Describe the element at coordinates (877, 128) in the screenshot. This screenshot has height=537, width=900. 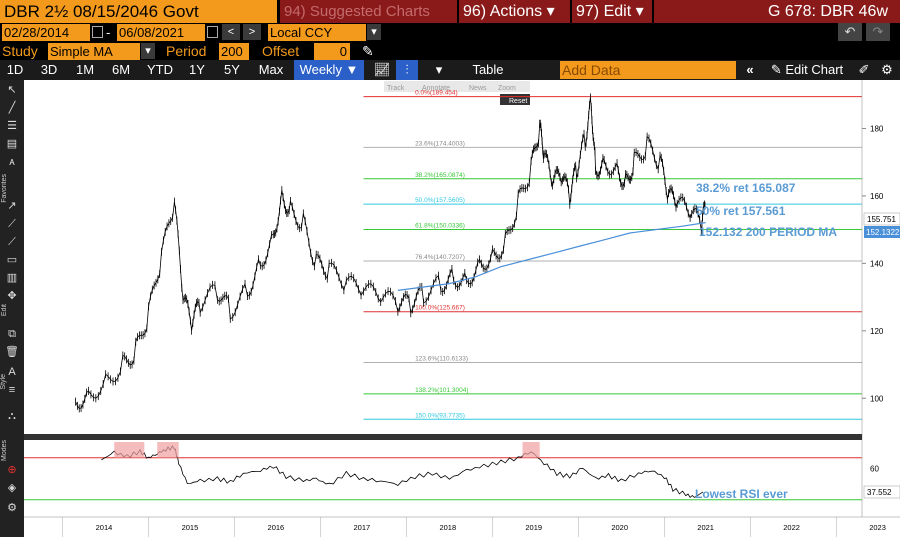
I see `price-axis-label: 180` at that location.